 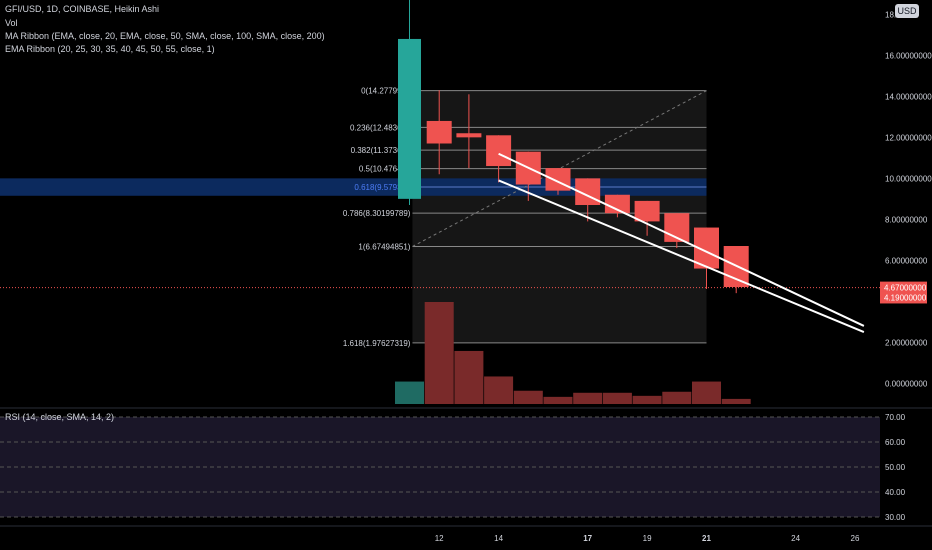 What do you see at coordinates (855, 538) in the screenshot?
I see `time-tick-label: 26` at bounding box center [855, 538].